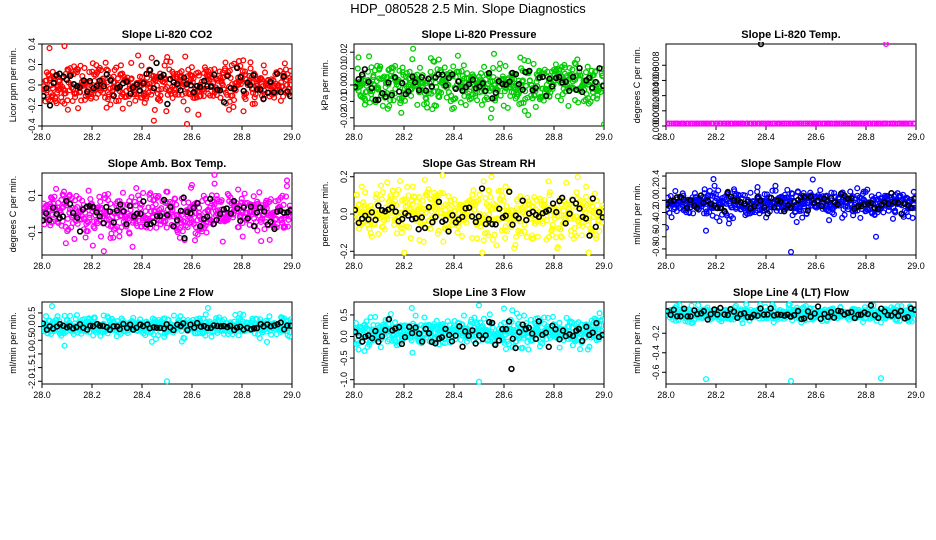 This screenshot has height=540, width=936. Describe the element at coordinates (292, 395) in the screenshot. I see `x-tick-label: 29.0` at that location.